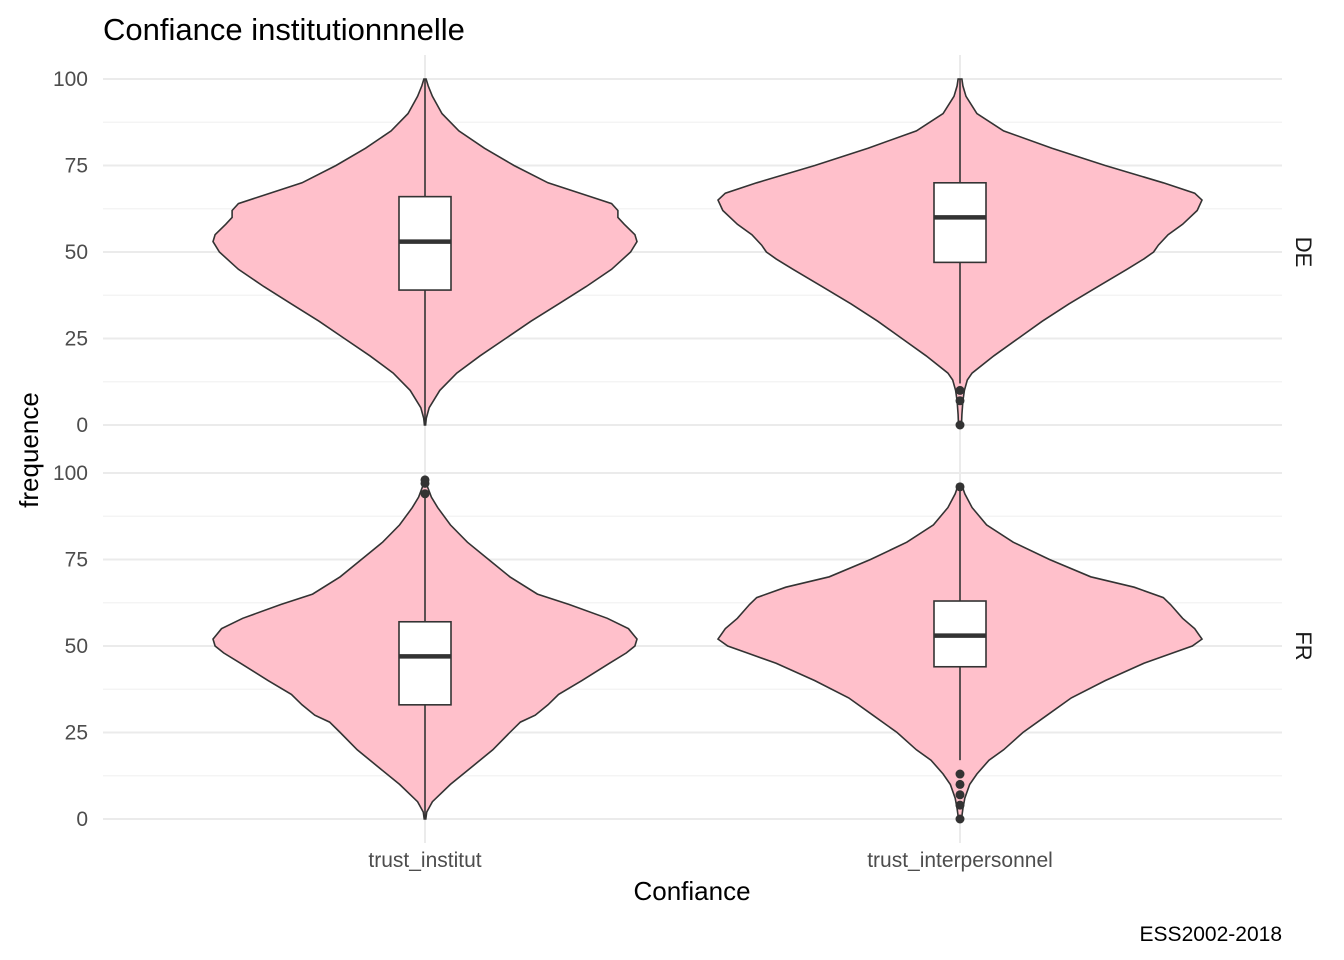  What do you see at coordinates (1303, 252) in the screenshot?
I see `facet-strip-label: DE` at bounding box center [1303, 252].